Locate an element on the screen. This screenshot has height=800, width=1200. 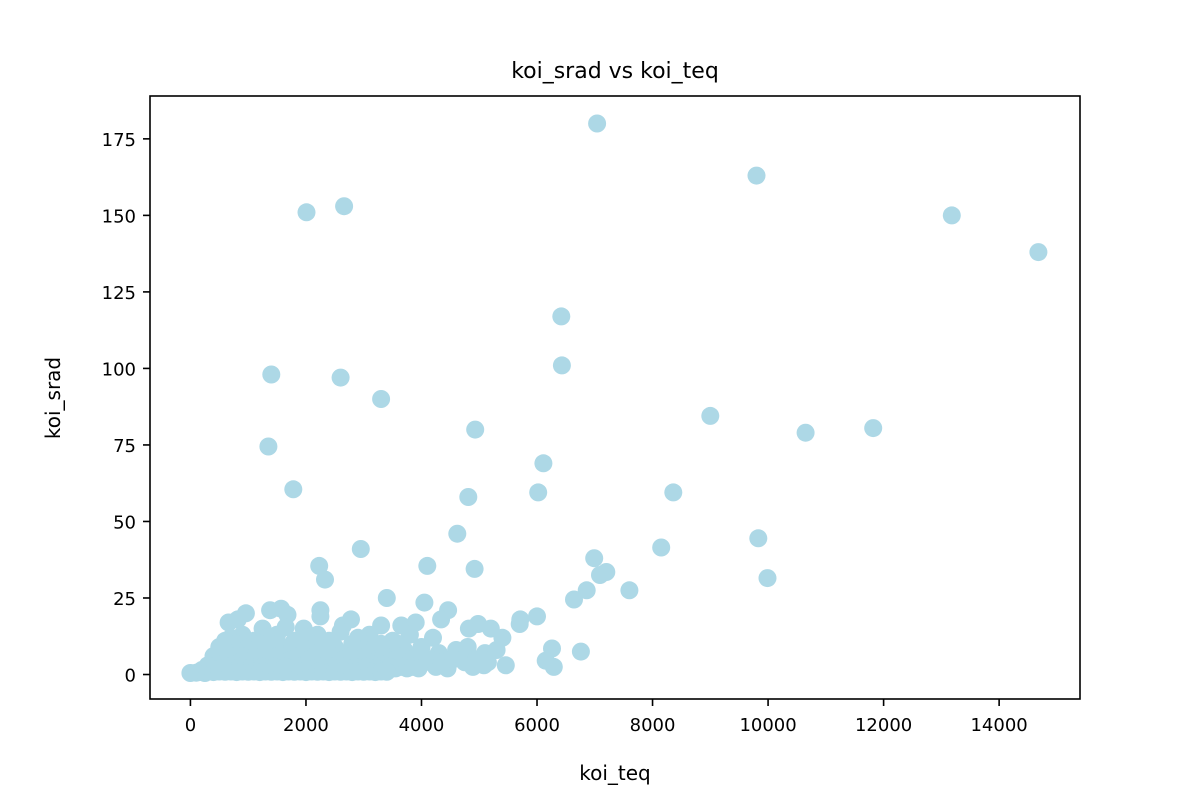
x-tick-label: 10000 is located at coordinates (767, 725).